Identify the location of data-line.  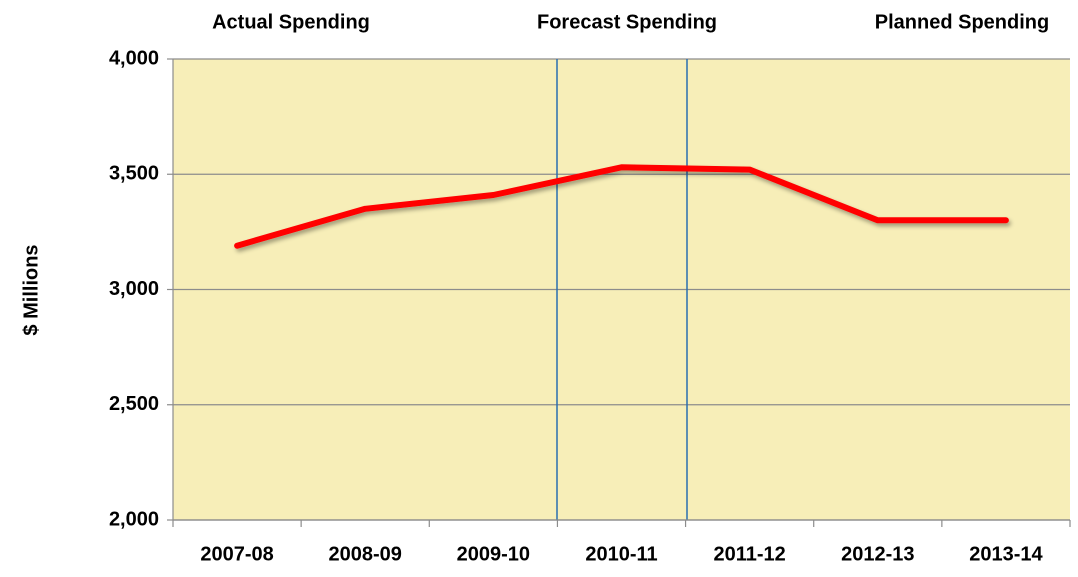
(621, 206).